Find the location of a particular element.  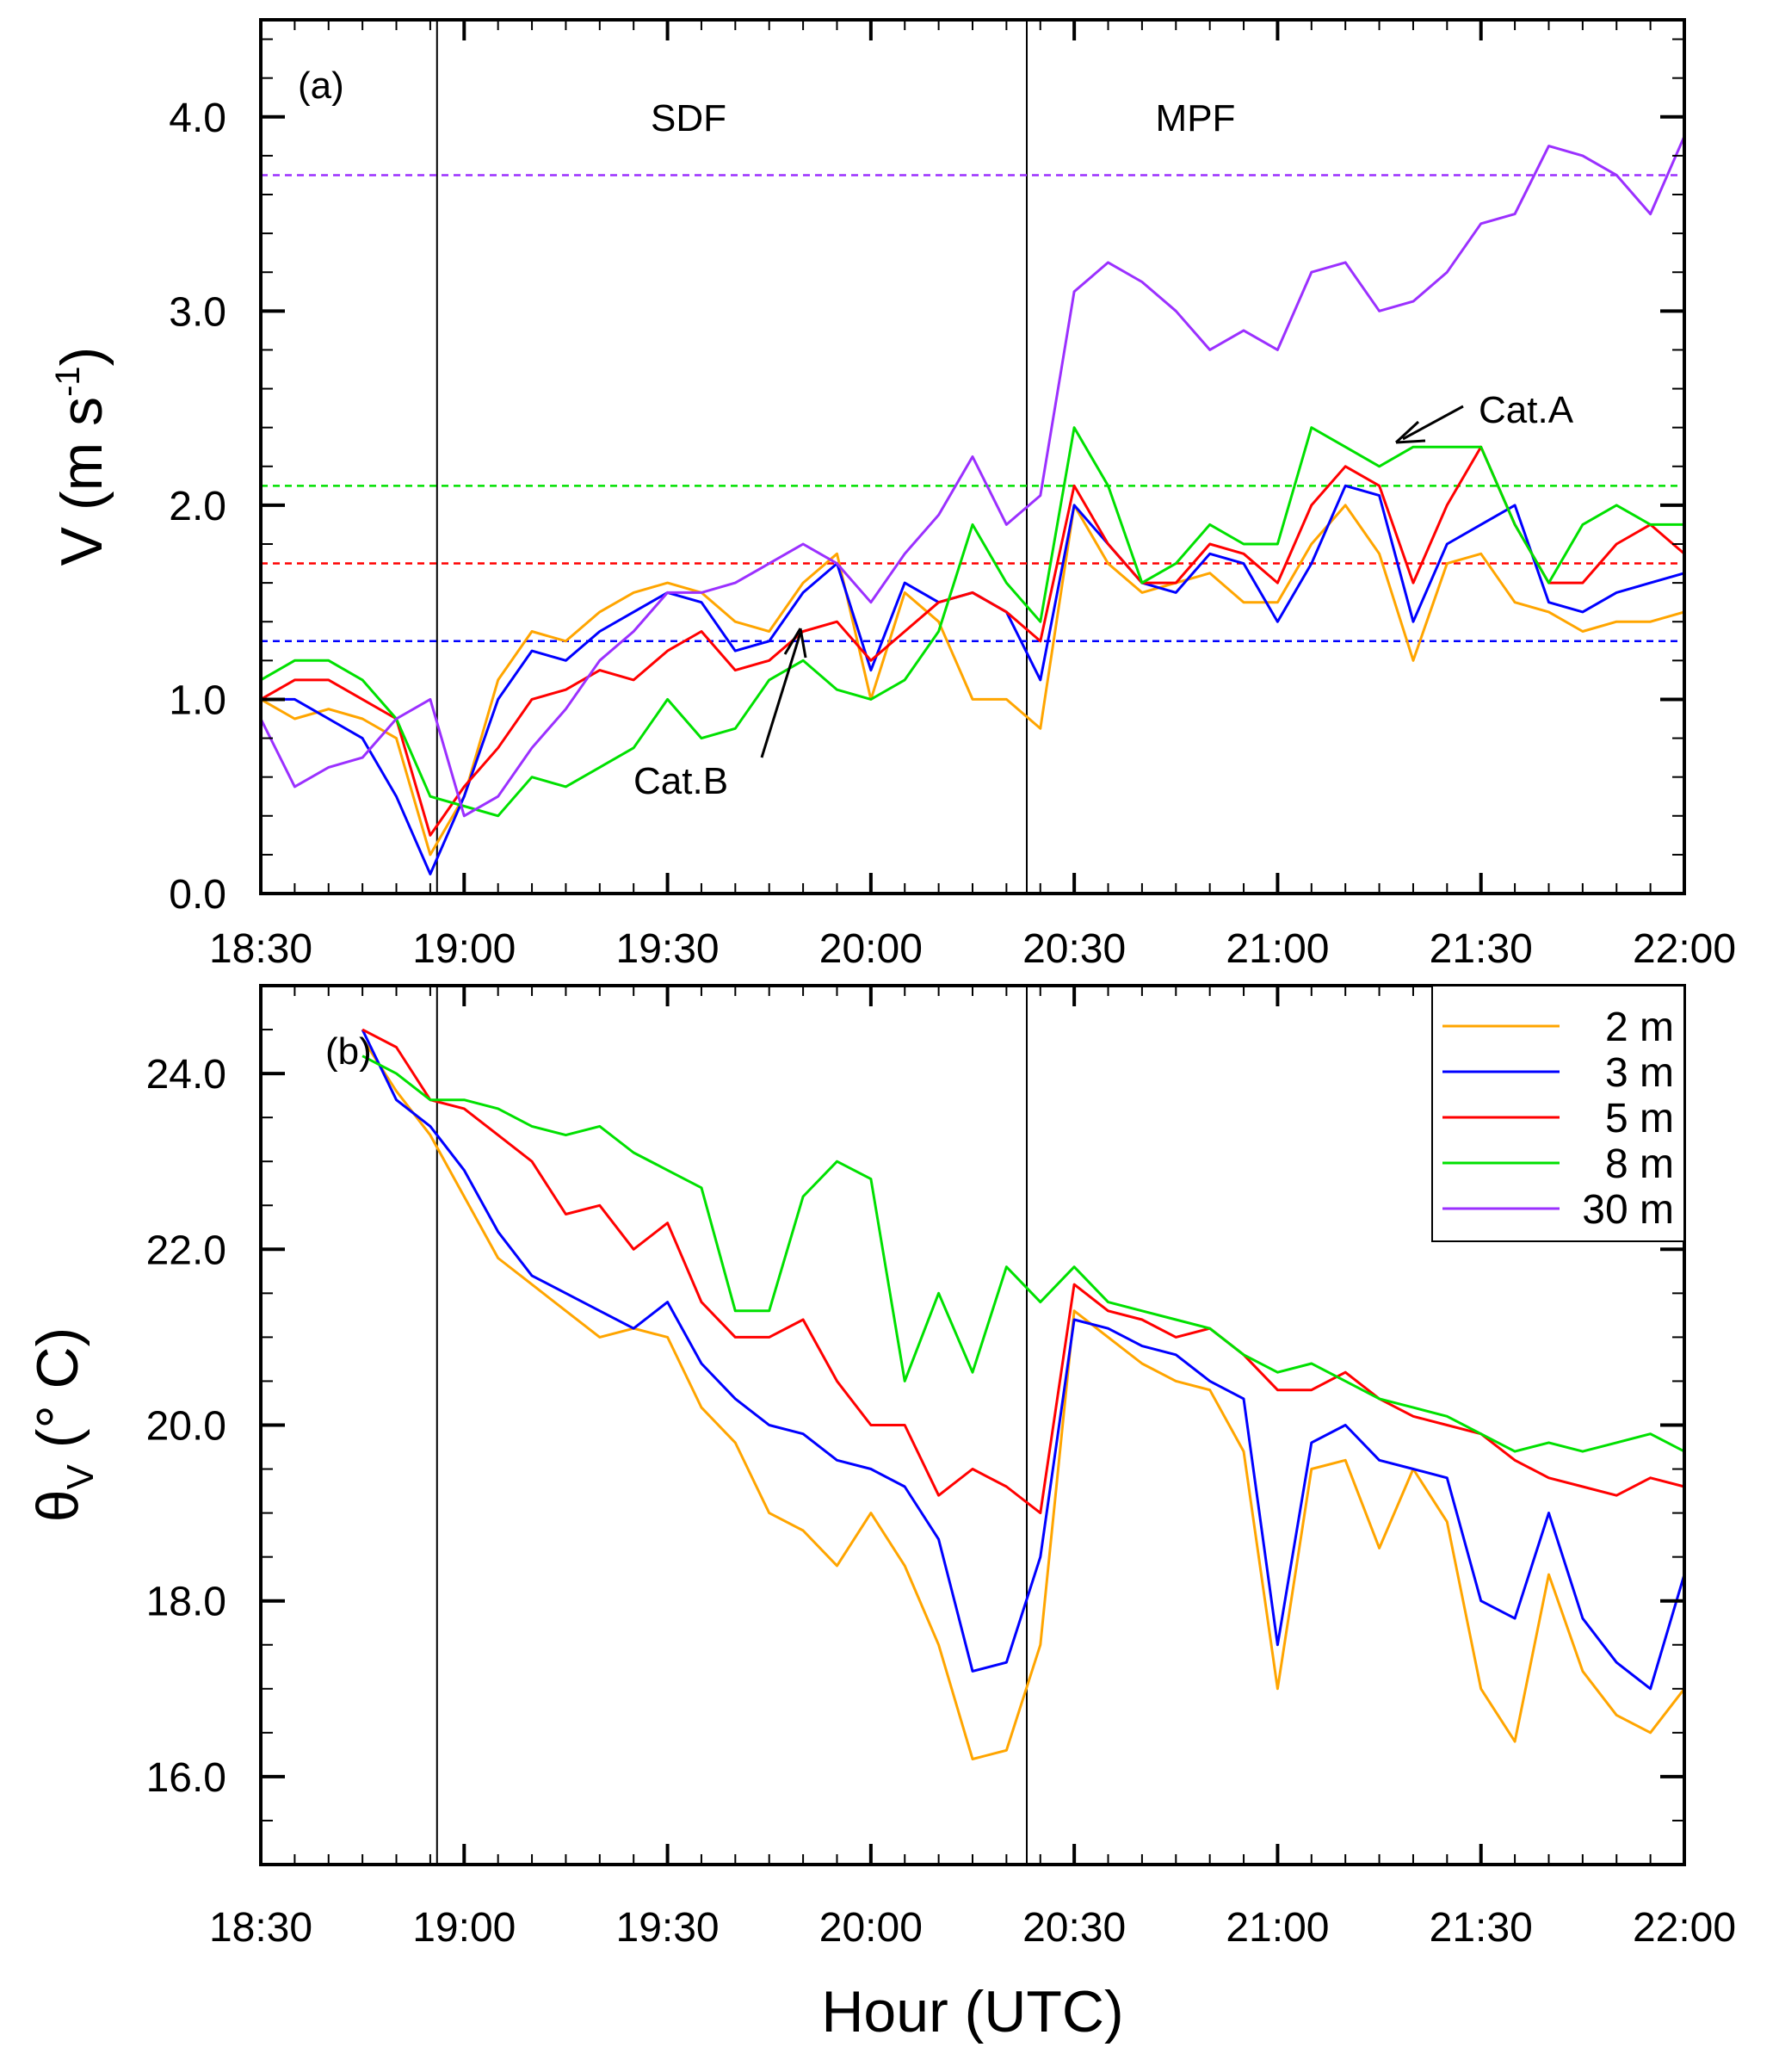

y-axis-title-b: θV (° C) is located at coordinates (63, 1425).